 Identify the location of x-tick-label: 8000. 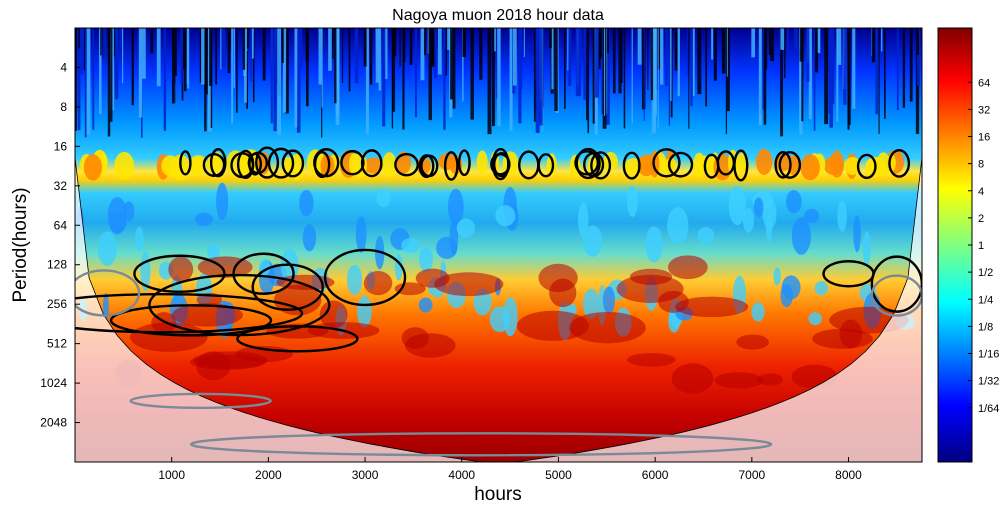
(848, 475).